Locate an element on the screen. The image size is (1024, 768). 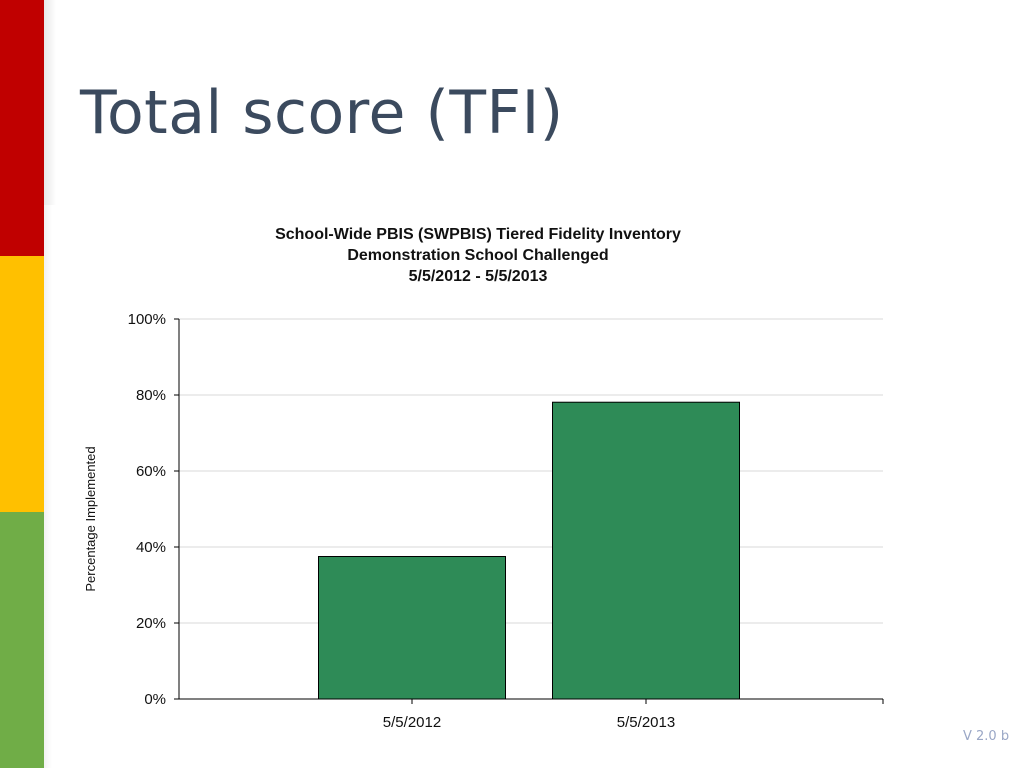
bar-5-5-2013 is located at coordinates (646, 550).